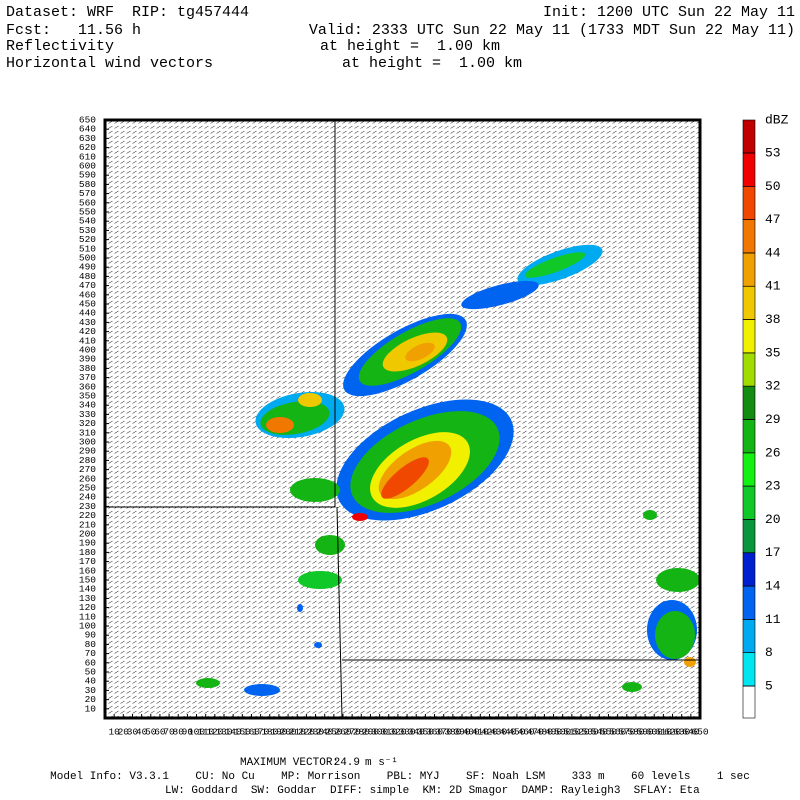 This screenshot has height=800, width=800. Describe the element at coordinates (196, 732) in the screenshot. I see `x-tick-label: 100` at that location.